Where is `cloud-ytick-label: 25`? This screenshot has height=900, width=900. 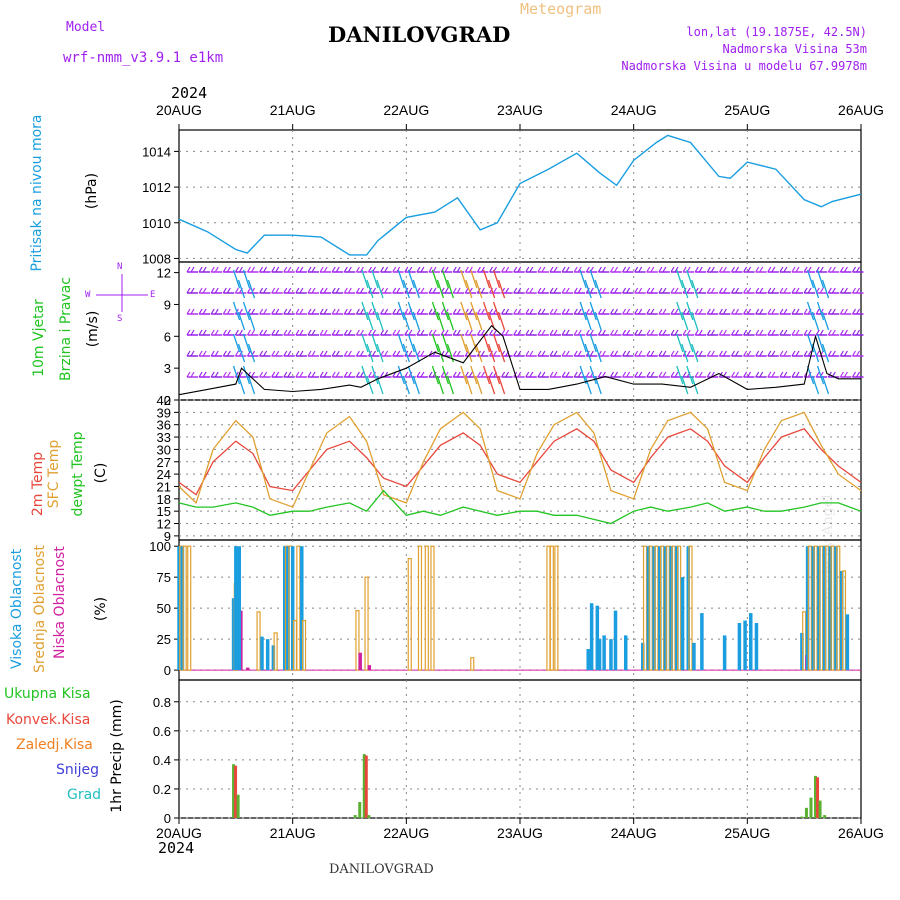 cloud-ytick-label: 25 is located at coordinates (164, 639).